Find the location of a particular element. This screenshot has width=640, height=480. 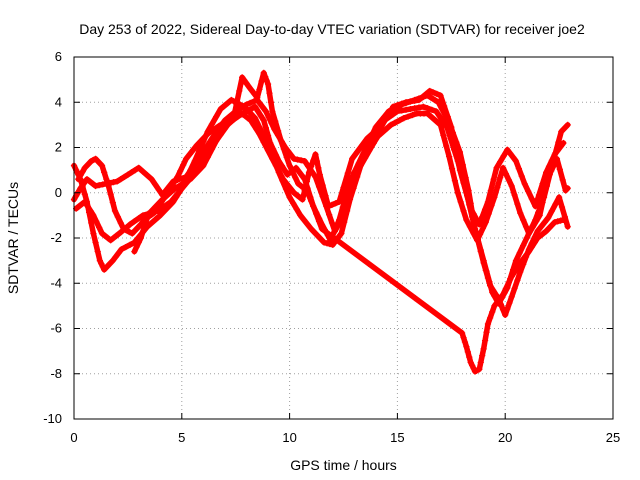

y-axis-label: SDTVAR / TECUs is located at coordinates (13, 238).